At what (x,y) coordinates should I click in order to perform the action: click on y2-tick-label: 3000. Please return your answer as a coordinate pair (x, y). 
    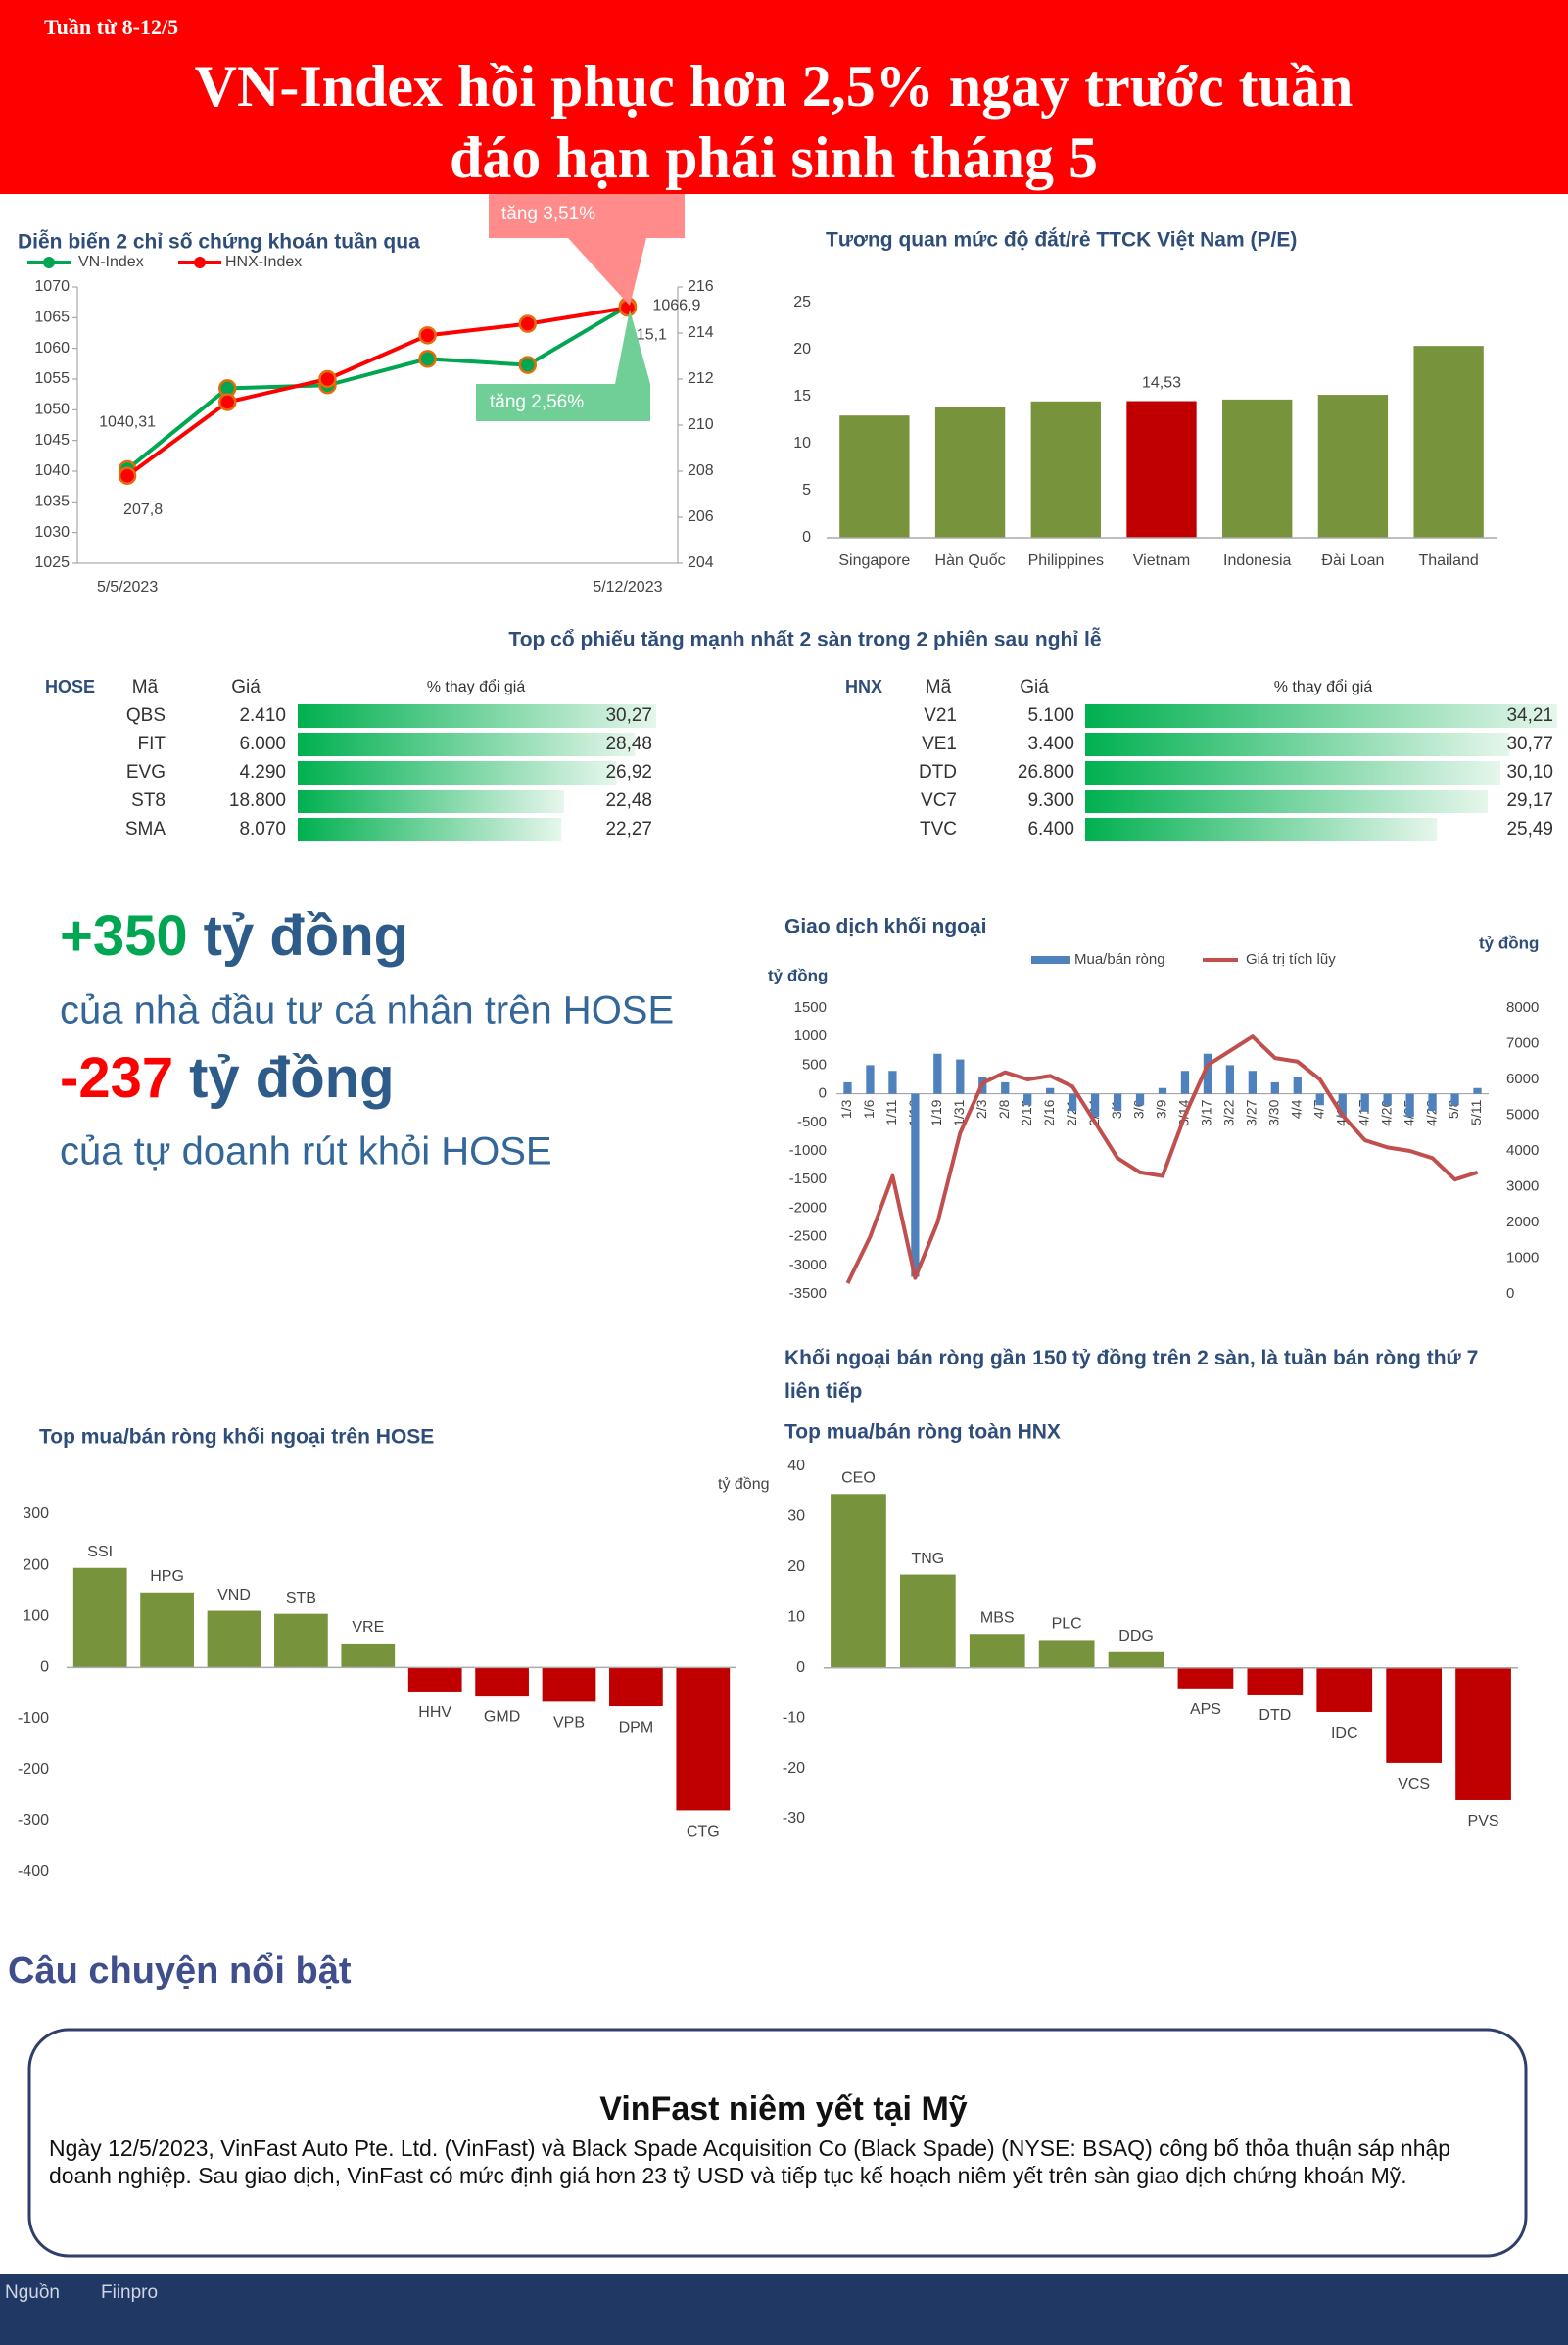
    Looking at the image, I should click on (1522, 1185).